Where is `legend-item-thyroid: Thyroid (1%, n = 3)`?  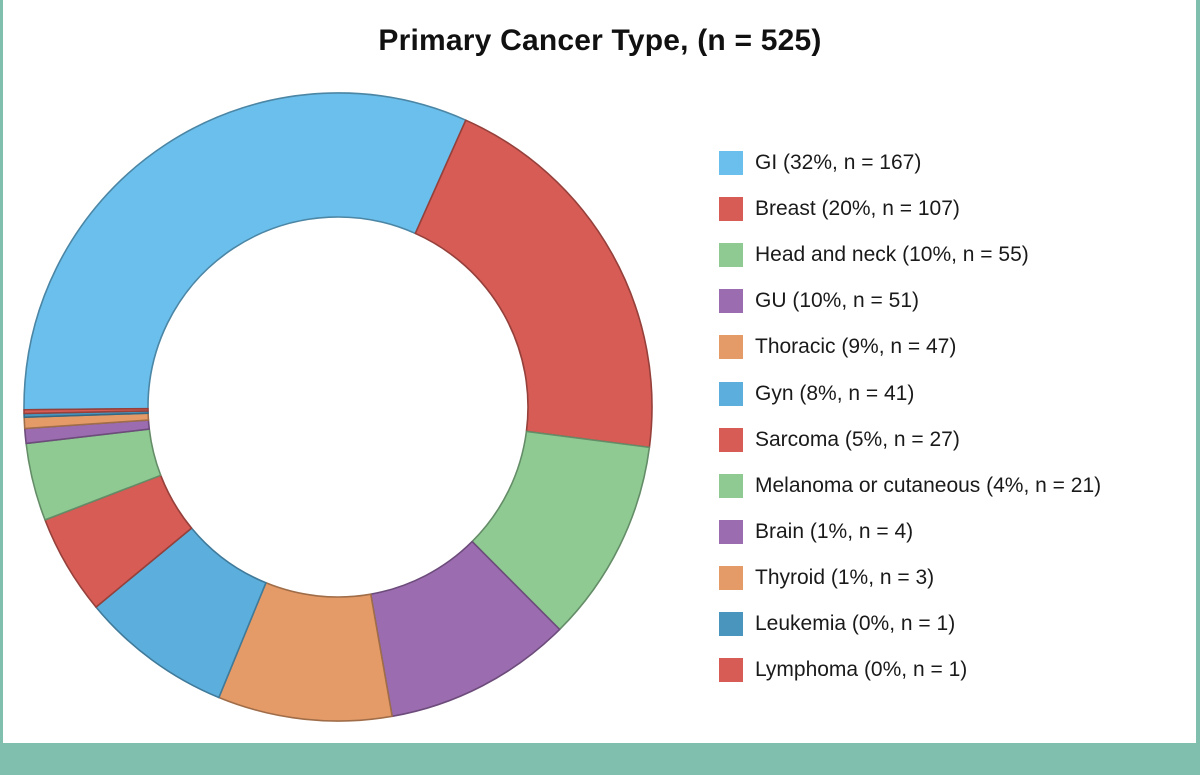
legend-item-thyroid: Thyroid (1%, n = 3) is located at coordinates (910, 578).